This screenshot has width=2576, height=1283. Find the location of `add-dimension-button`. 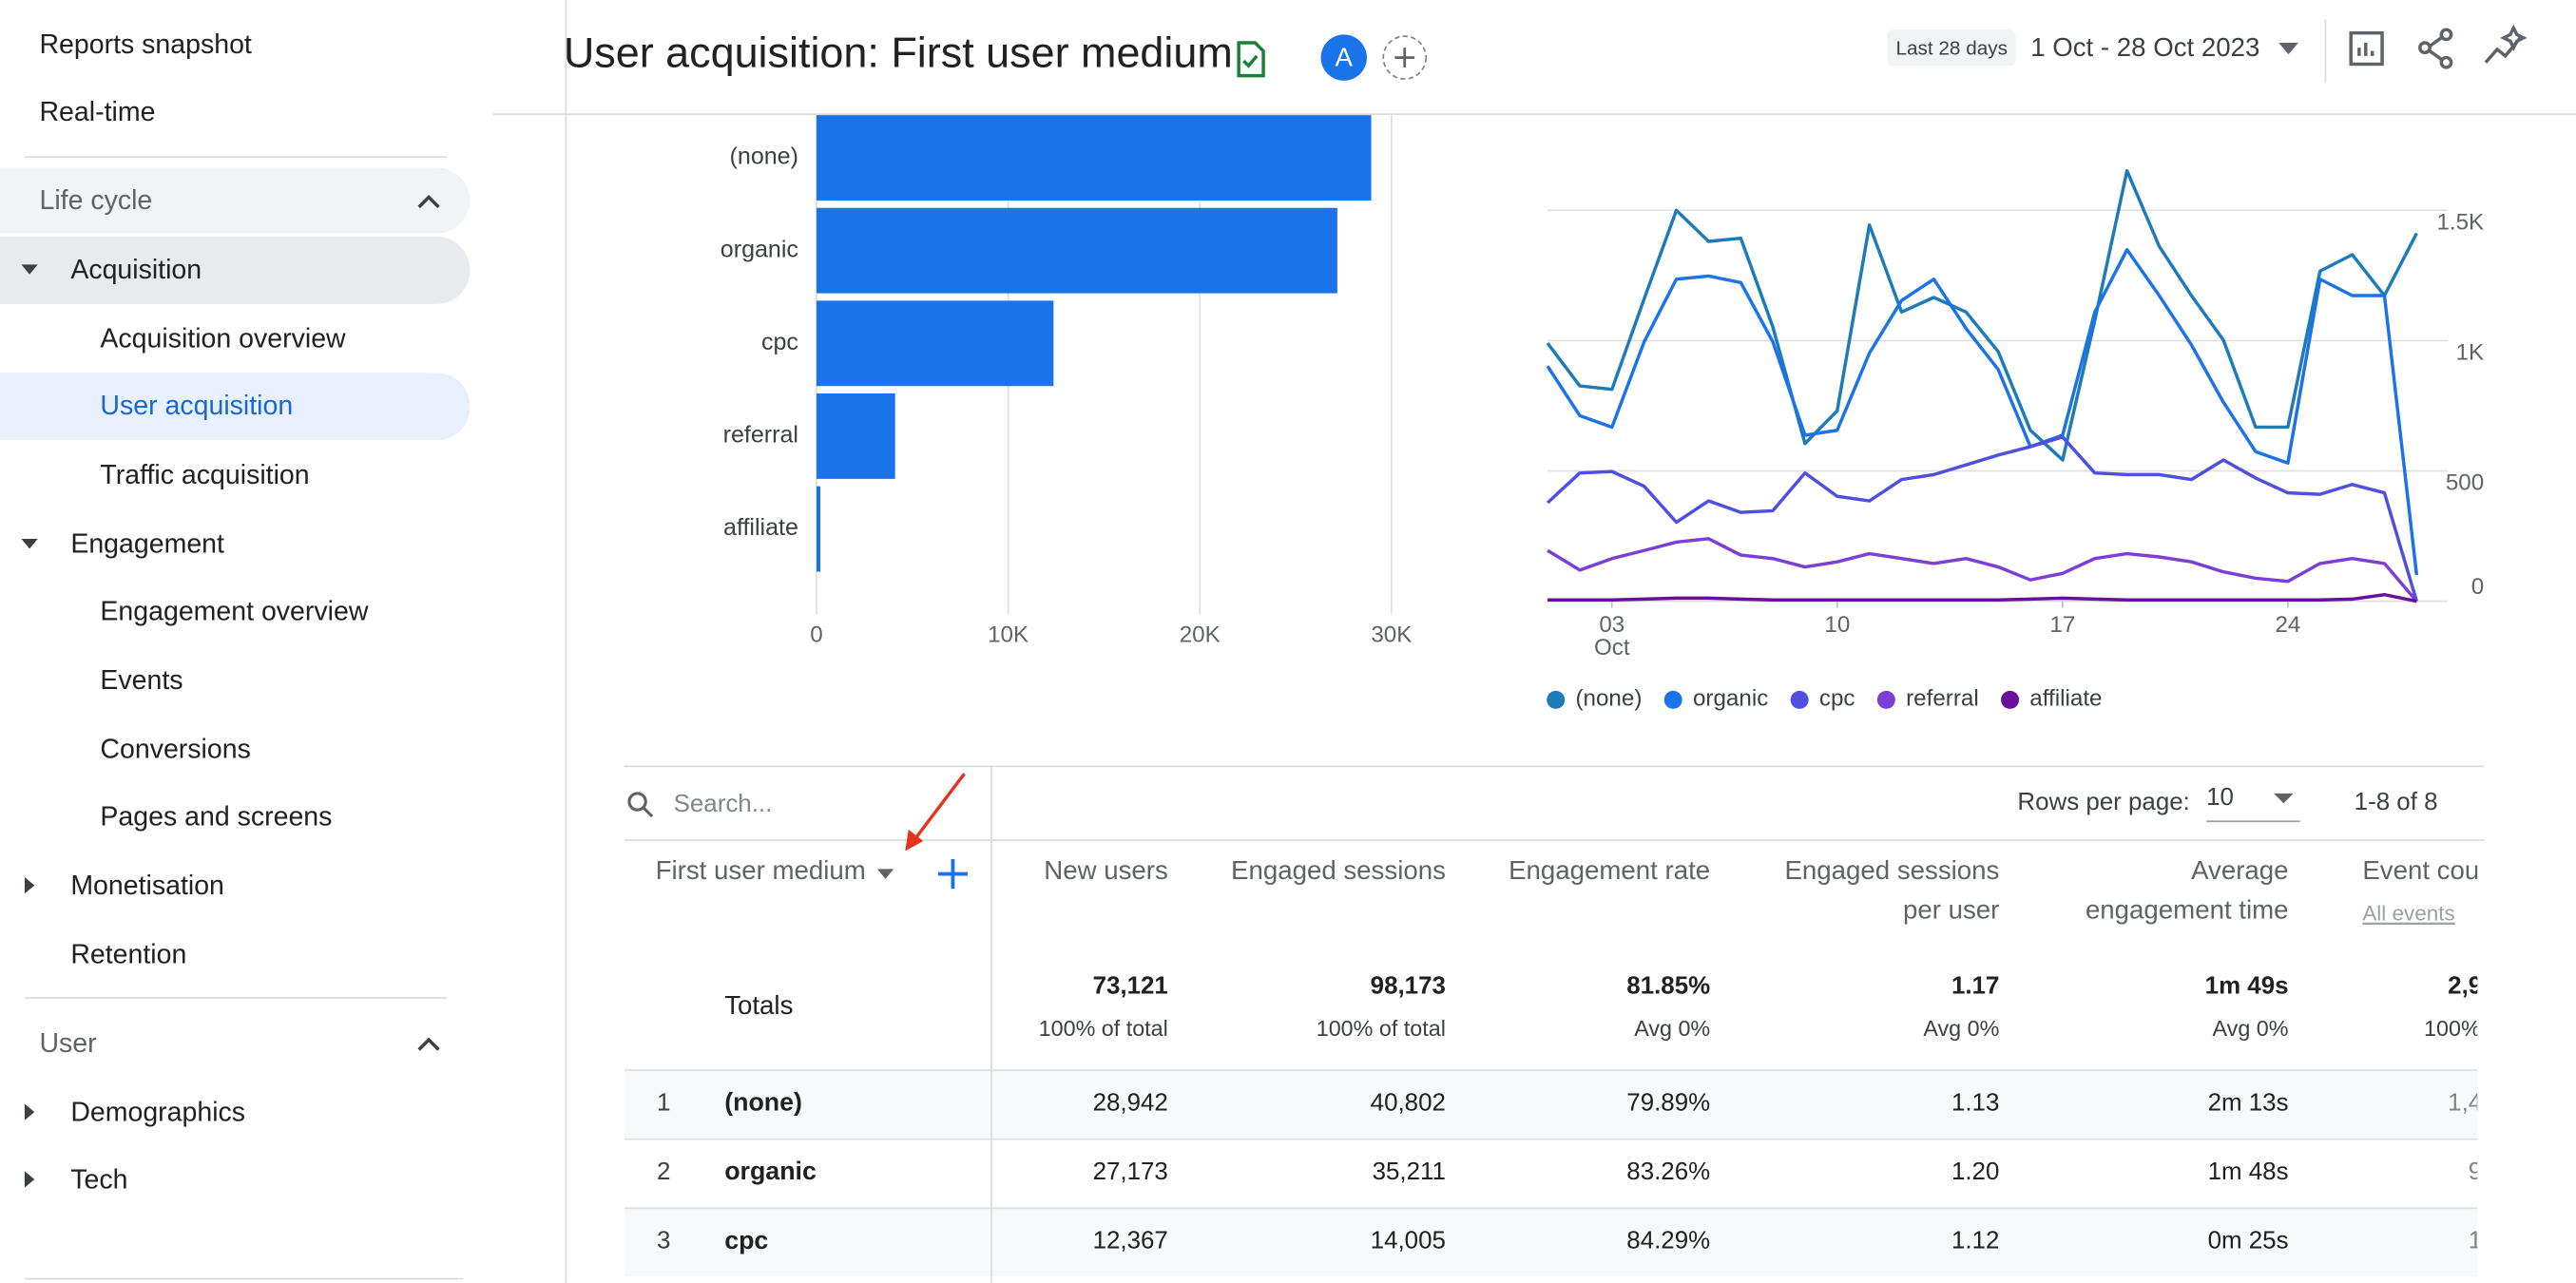

add-dimension-button is located at coordinates (952, 875).